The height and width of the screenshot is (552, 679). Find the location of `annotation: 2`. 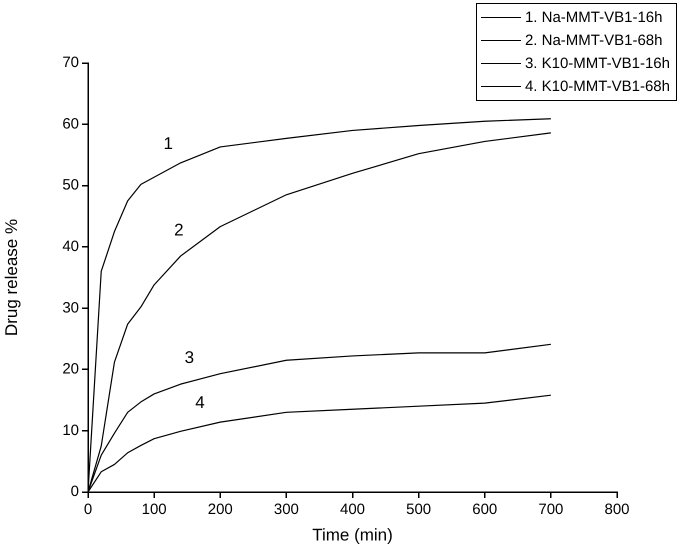

annotation: 2 is located at coordinates (179, 230).